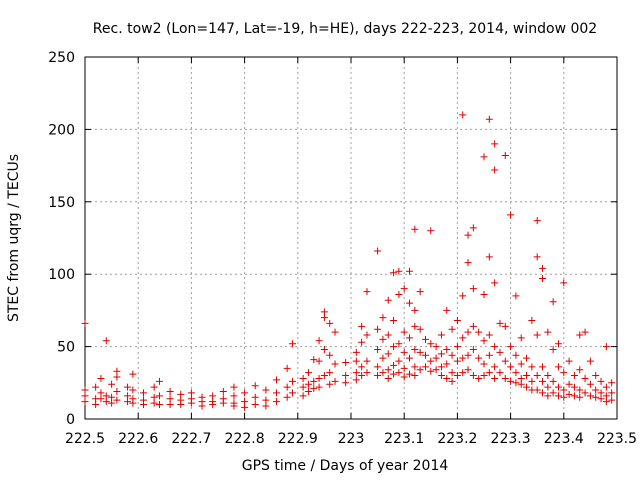 The height and width of the screenshot is (480, 640). I want to click on x-tick-label: 222.6, so click(138, 439).